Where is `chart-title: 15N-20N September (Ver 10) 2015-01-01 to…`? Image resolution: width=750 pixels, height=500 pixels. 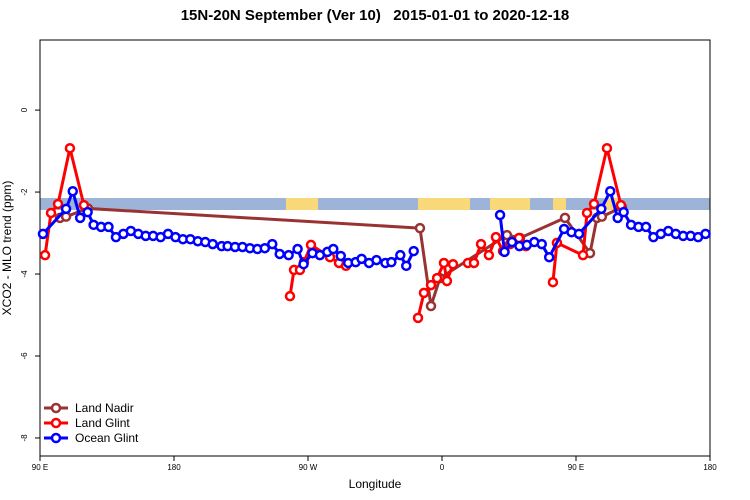 chart-title: 15N-20N September (Ver 10) 2015-01-01 to… is located at coordinates (375, 15).